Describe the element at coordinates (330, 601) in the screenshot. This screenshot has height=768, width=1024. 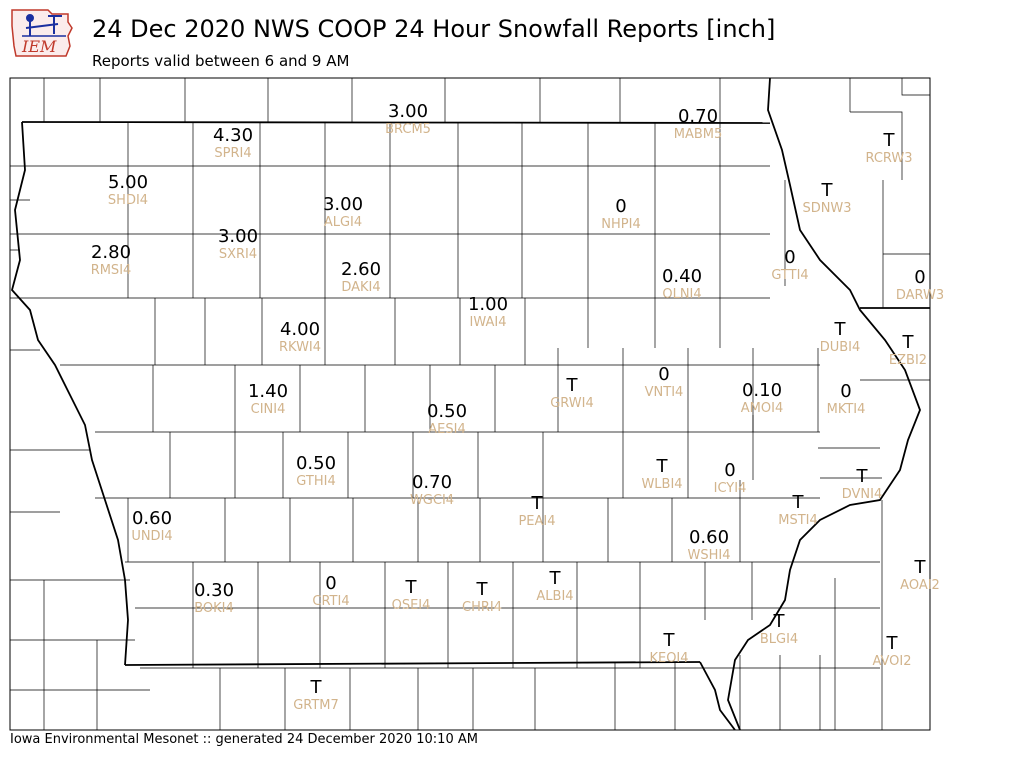
I see `station-id: CRTI4` at that location.